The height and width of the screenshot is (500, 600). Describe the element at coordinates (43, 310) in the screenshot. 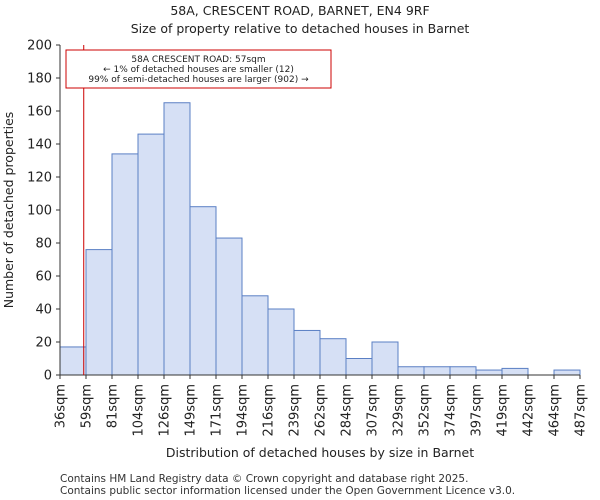

I see `y-tick-label: 40` at that location.